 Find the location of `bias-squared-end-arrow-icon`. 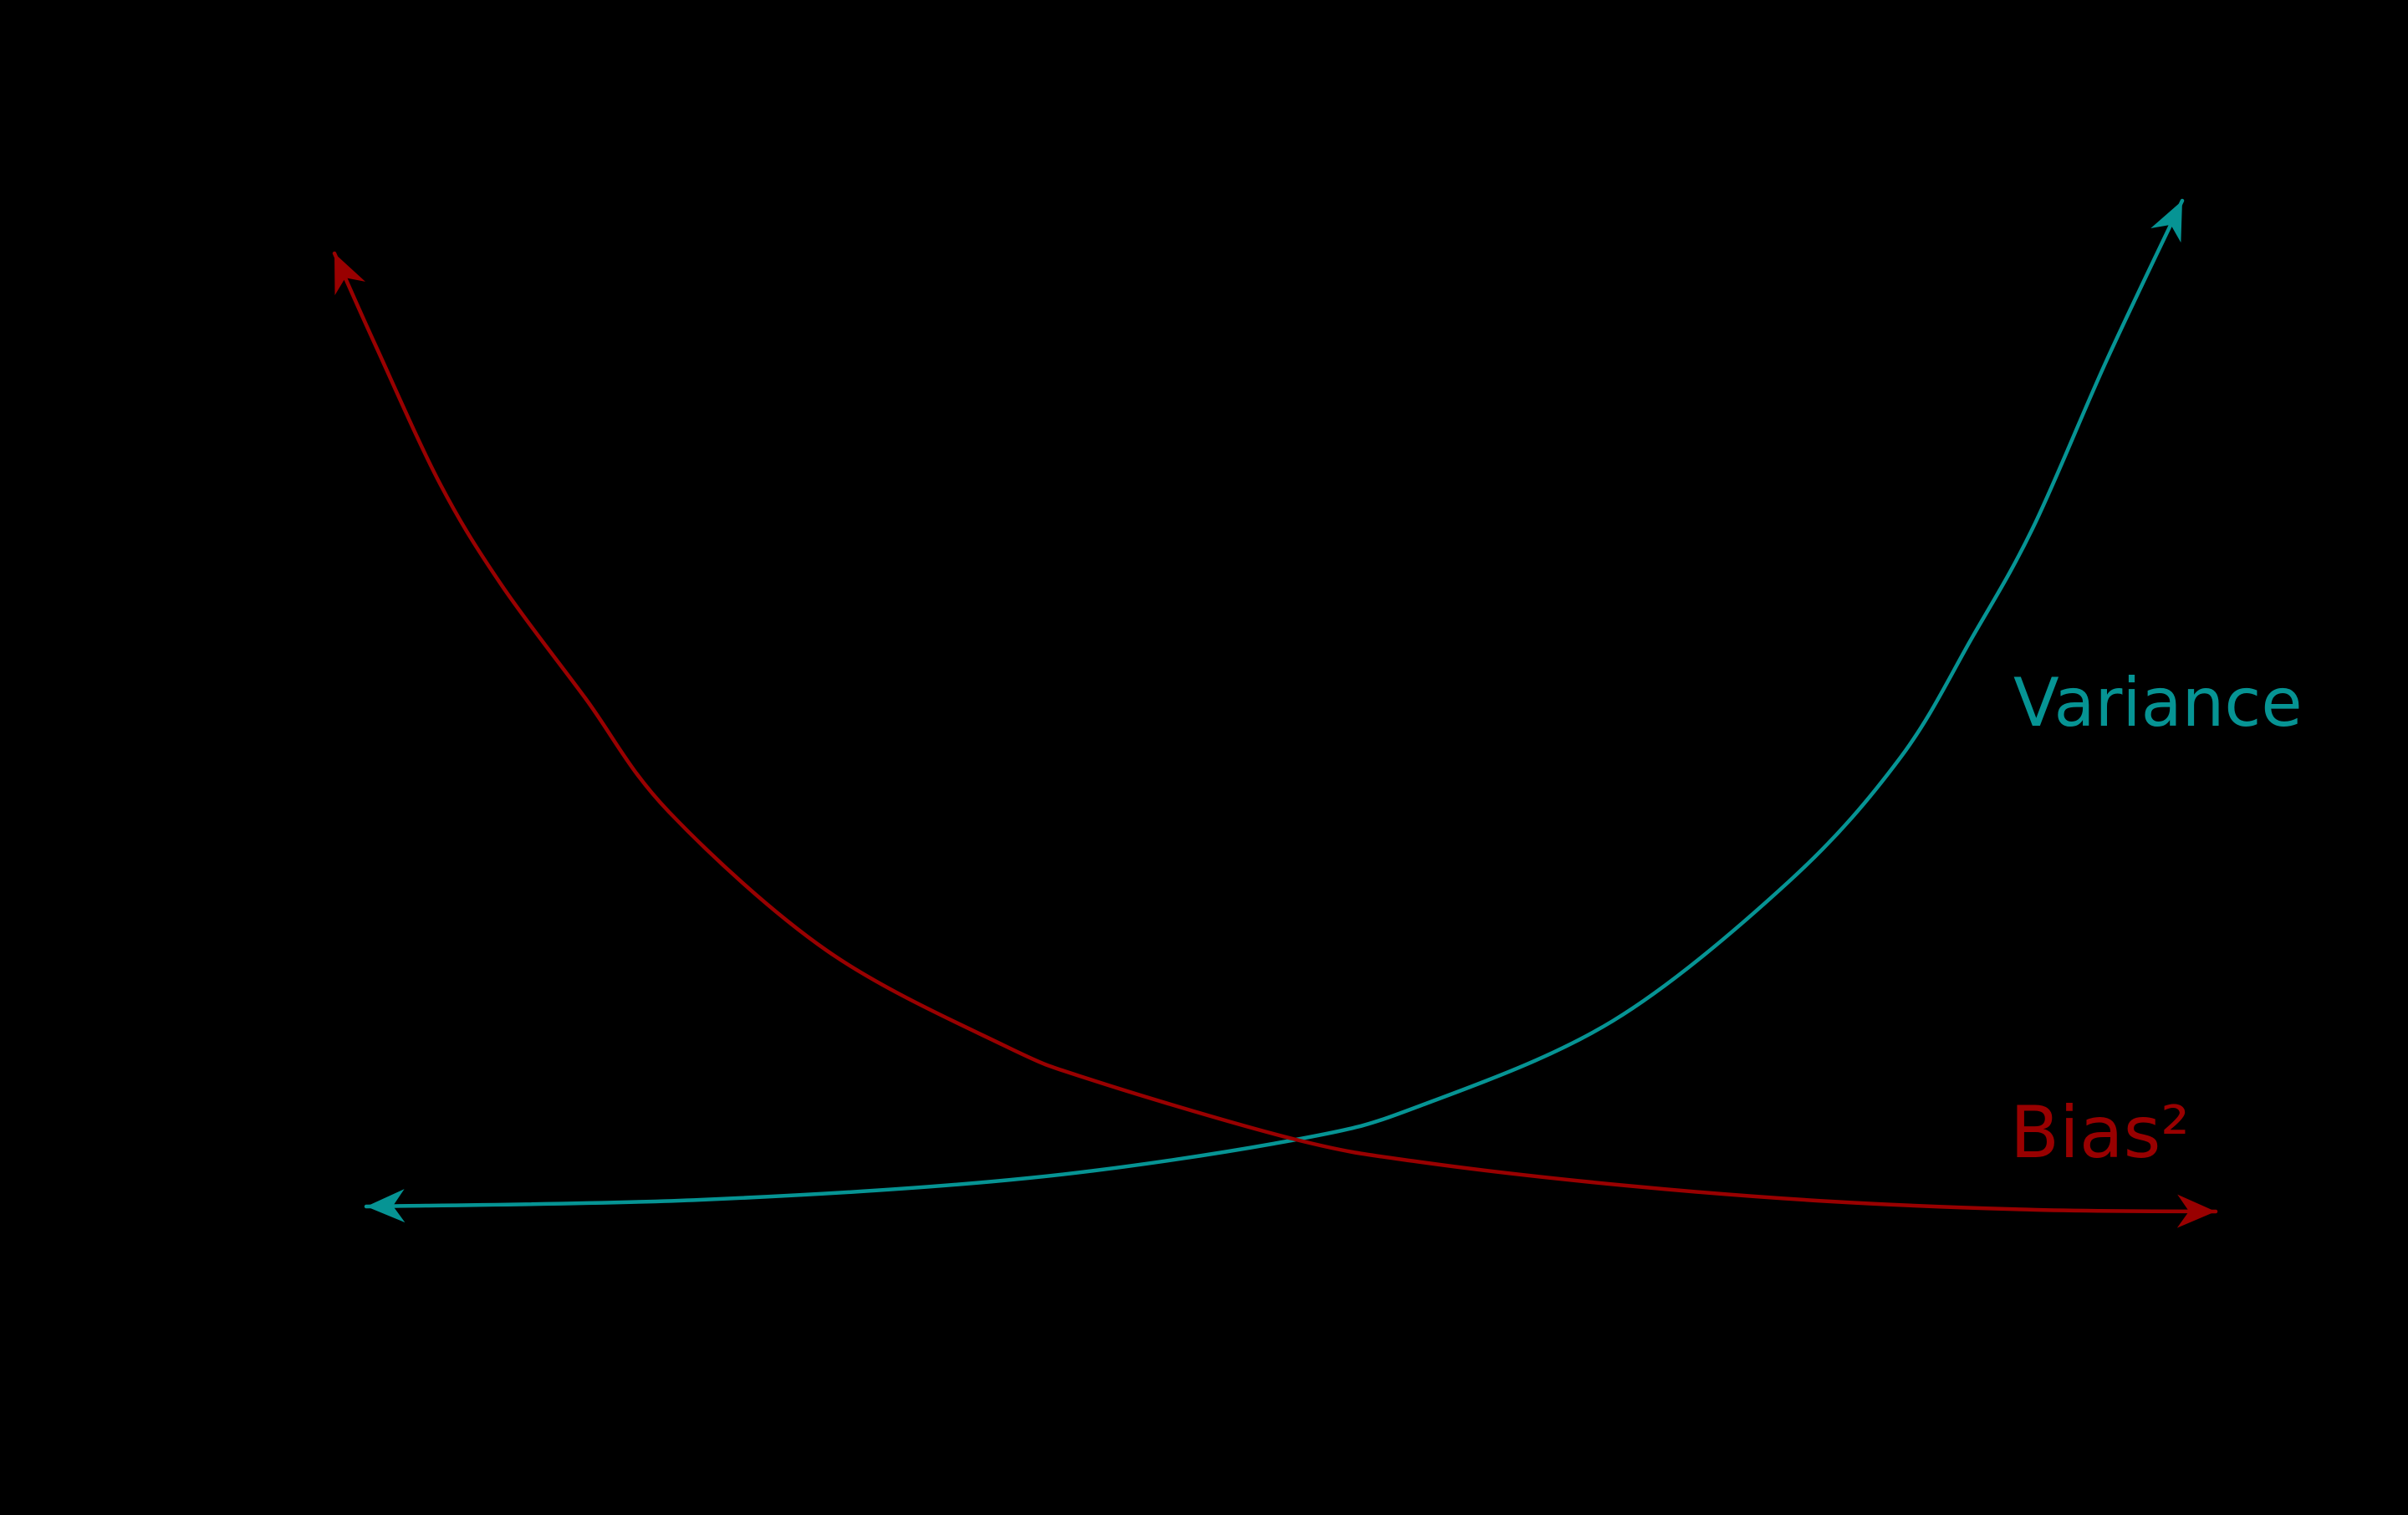

bias-squared-end-arrow-icon is located at coordinates (2196, 1211).